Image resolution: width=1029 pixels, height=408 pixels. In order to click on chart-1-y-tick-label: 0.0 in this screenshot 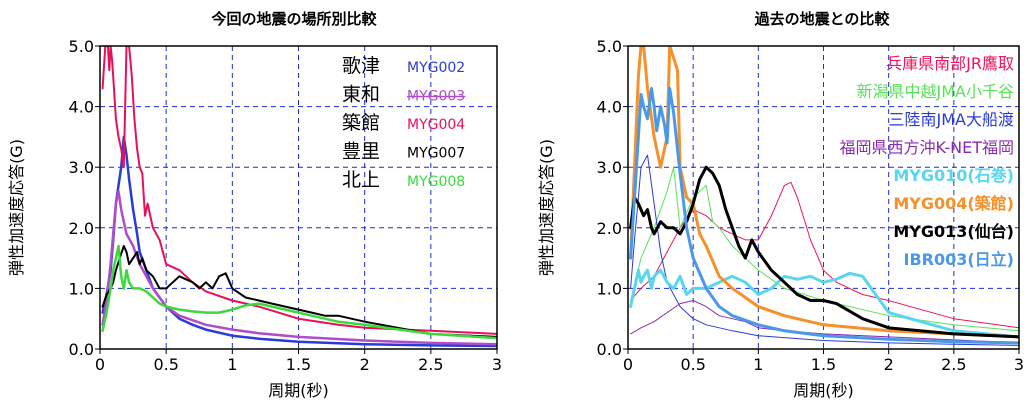, I will do `click(81, 349)`.